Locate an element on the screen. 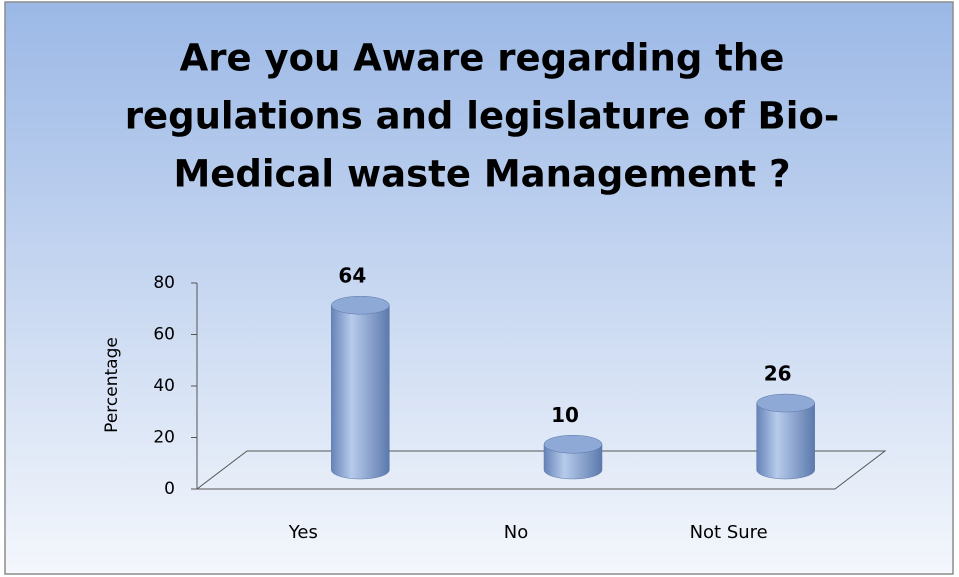 The width and height of the screenshot is (959, 577). chart-floor is located at coordinates (541, 470).